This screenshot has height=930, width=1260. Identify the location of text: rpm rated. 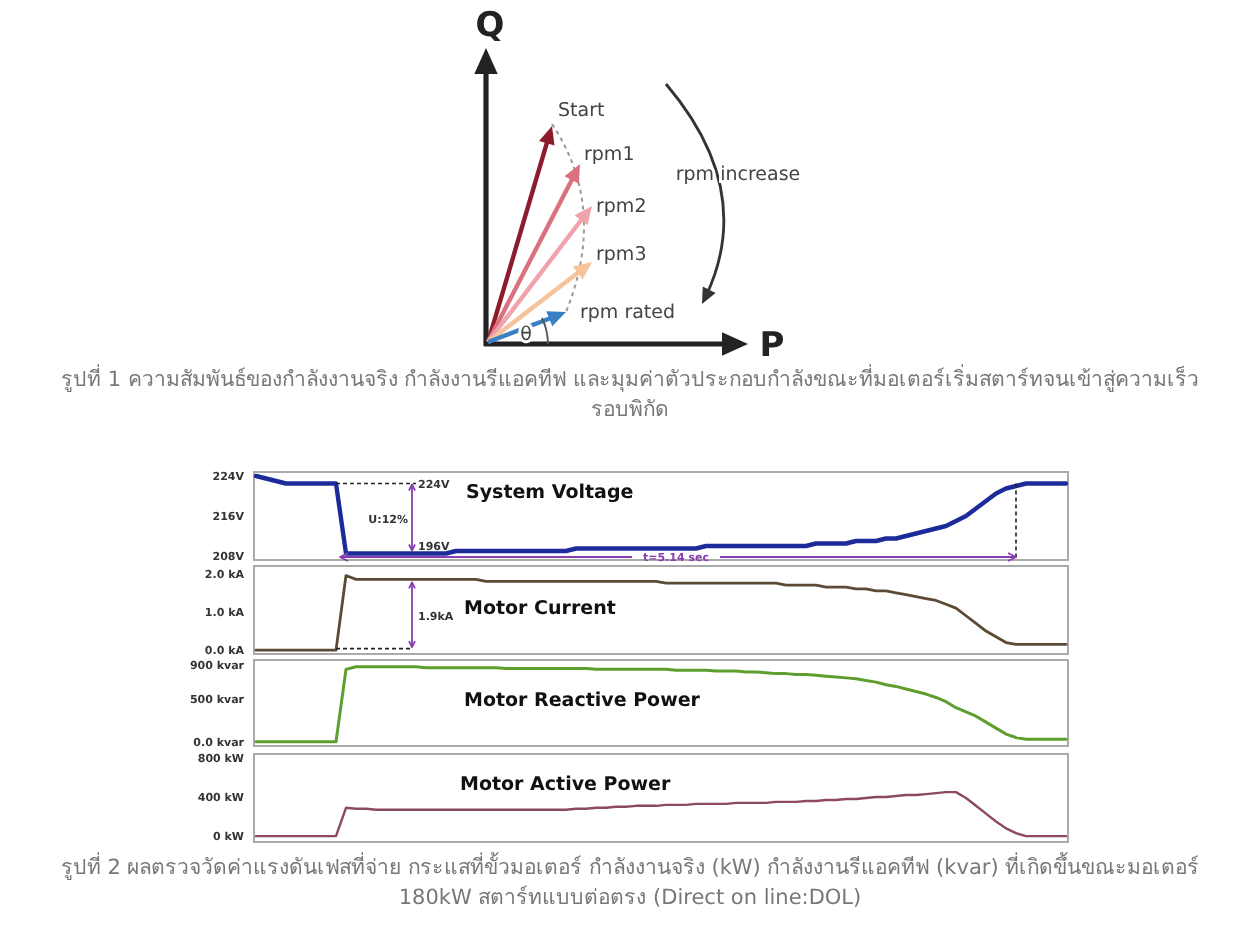
(628, 313).